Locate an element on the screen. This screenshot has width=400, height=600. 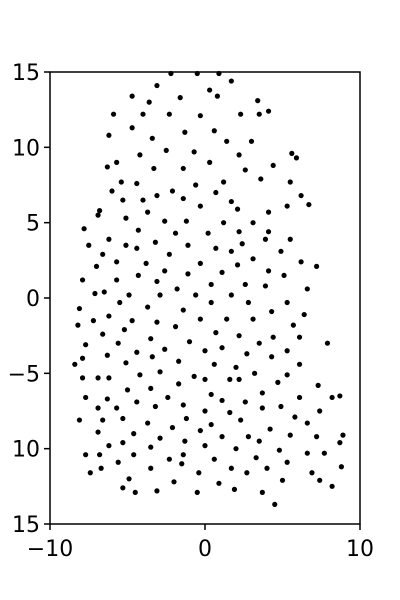
y-tick-label: 5 is located at coordinates (33, 224).